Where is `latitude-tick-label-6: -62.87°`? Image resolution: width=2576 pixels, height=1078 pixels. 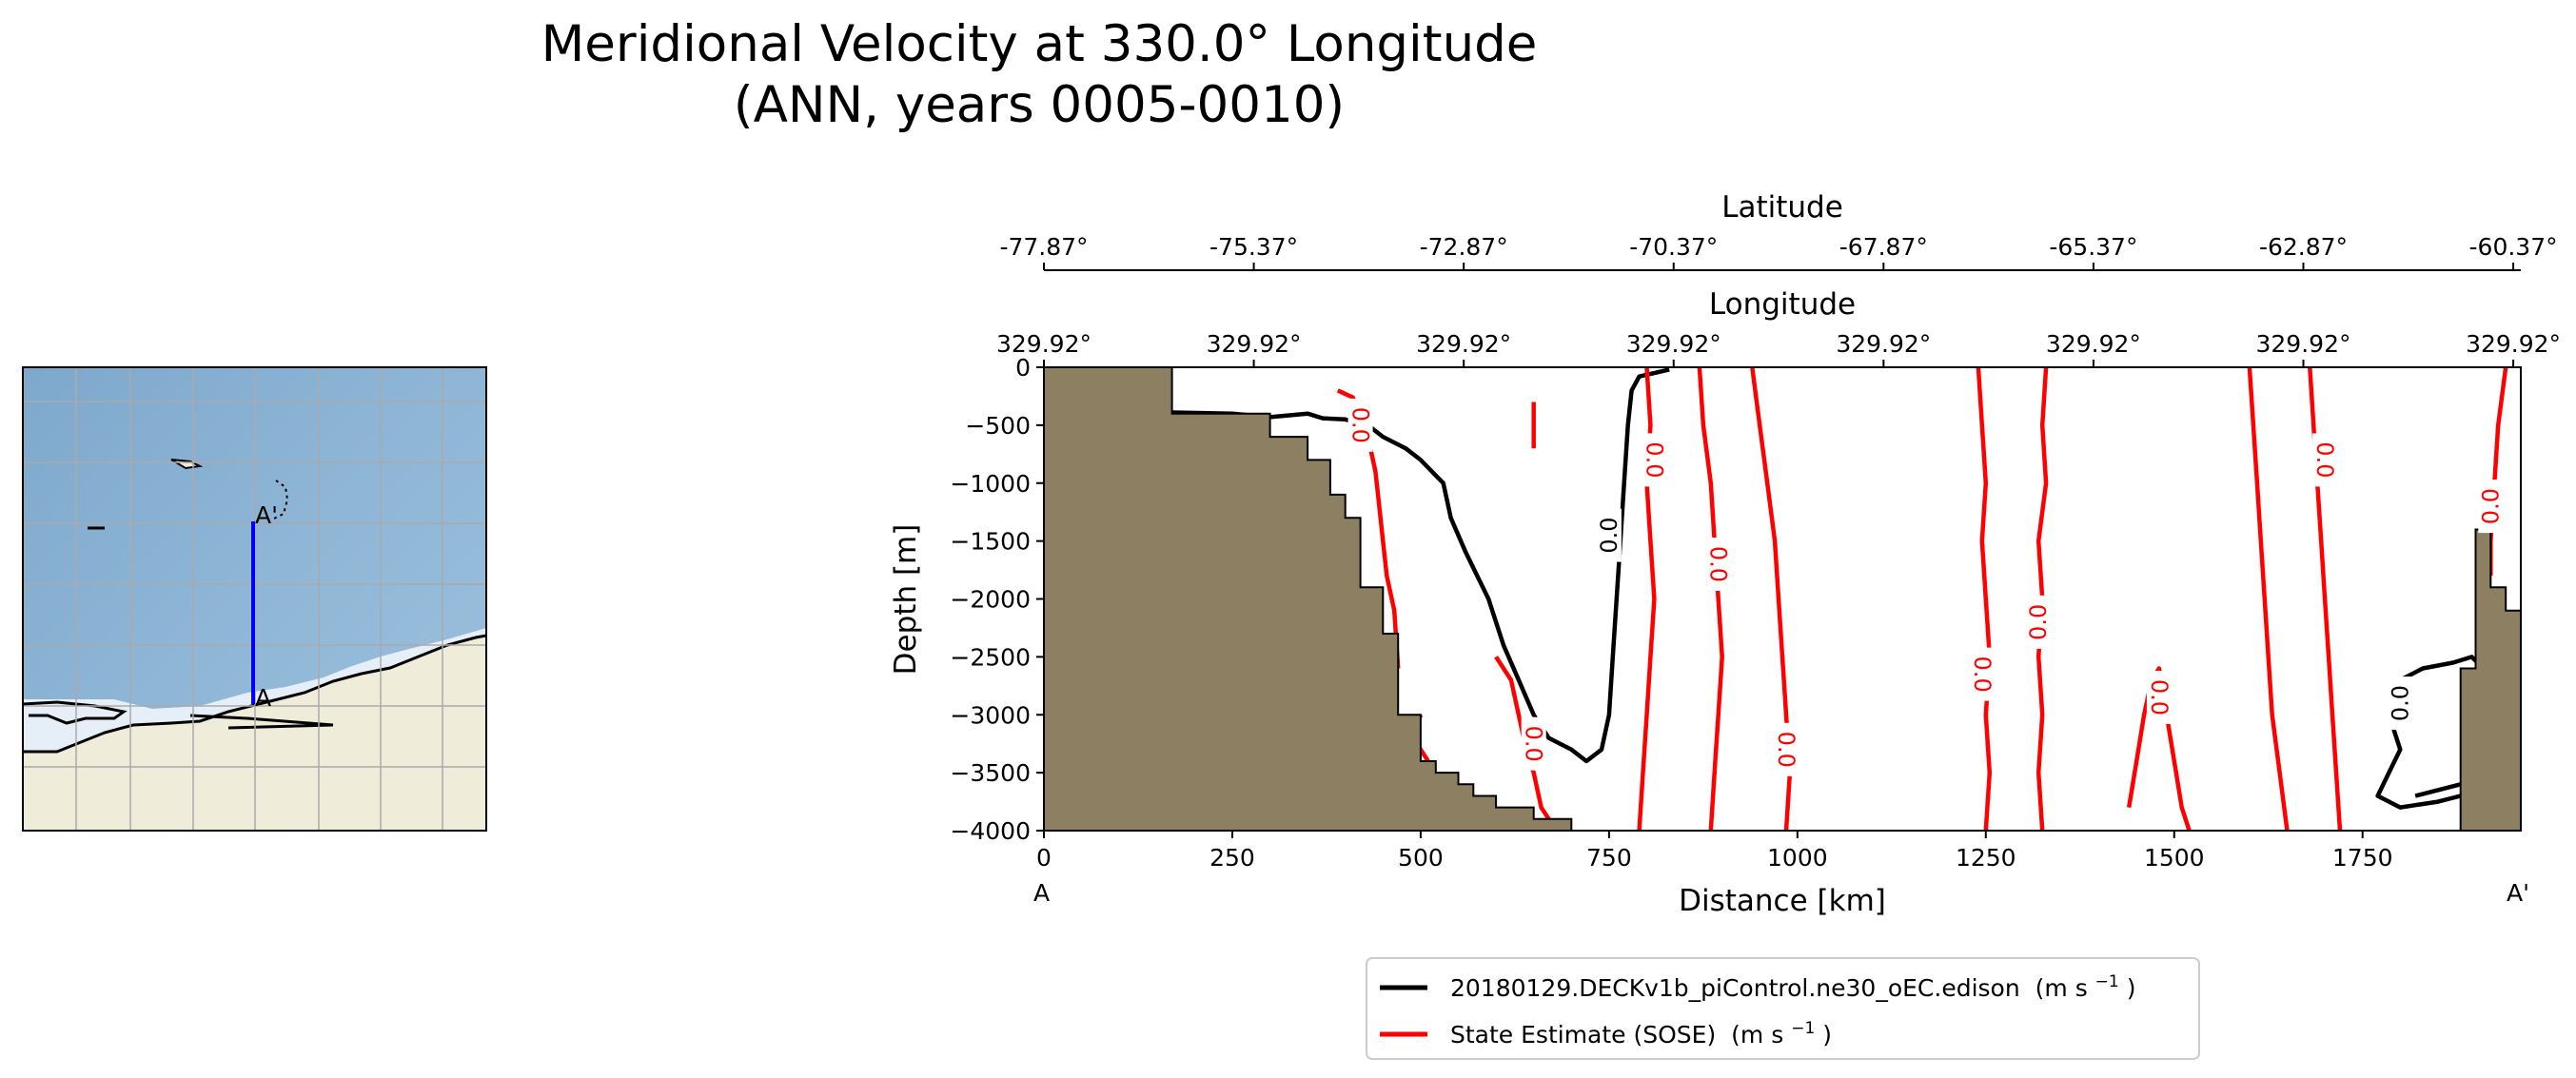 latitude-tick-label-6: -62.87° is located at coordinates (2303, 247).